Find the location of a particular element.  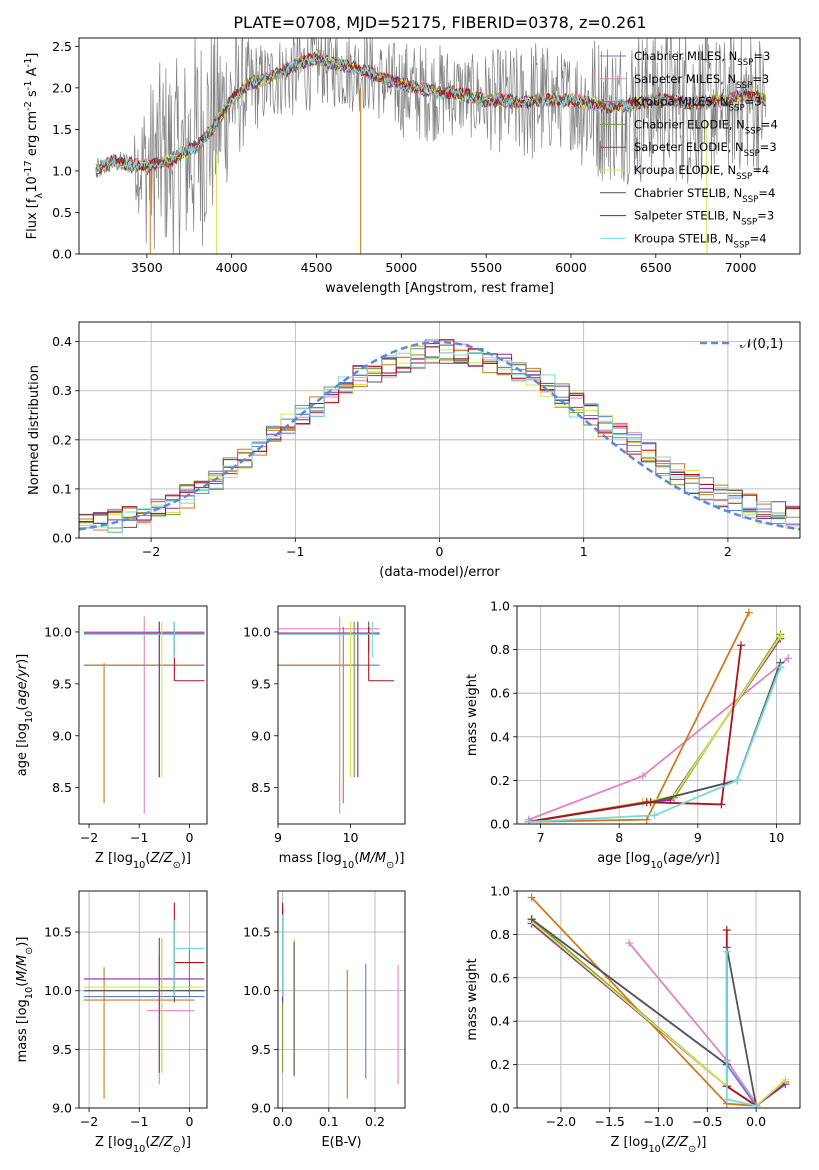

text-span: A is located at coordinates (32, 73).